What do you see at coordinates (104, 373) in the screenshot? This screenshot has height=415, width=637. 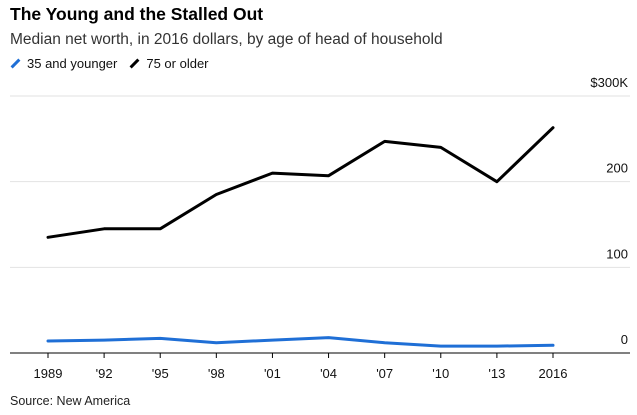 I see `x-tick-label: '92` at bounding box center [104, 373].